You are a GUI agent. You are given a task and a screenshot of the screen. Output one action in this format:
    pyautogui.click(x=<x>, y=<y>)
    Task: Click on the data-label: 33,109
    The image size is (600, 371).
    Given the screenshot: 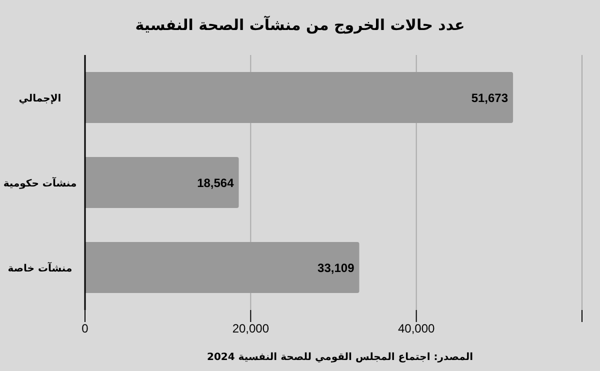 What is the action you would take?
    pyautogui.click(x=336, y=267)
    